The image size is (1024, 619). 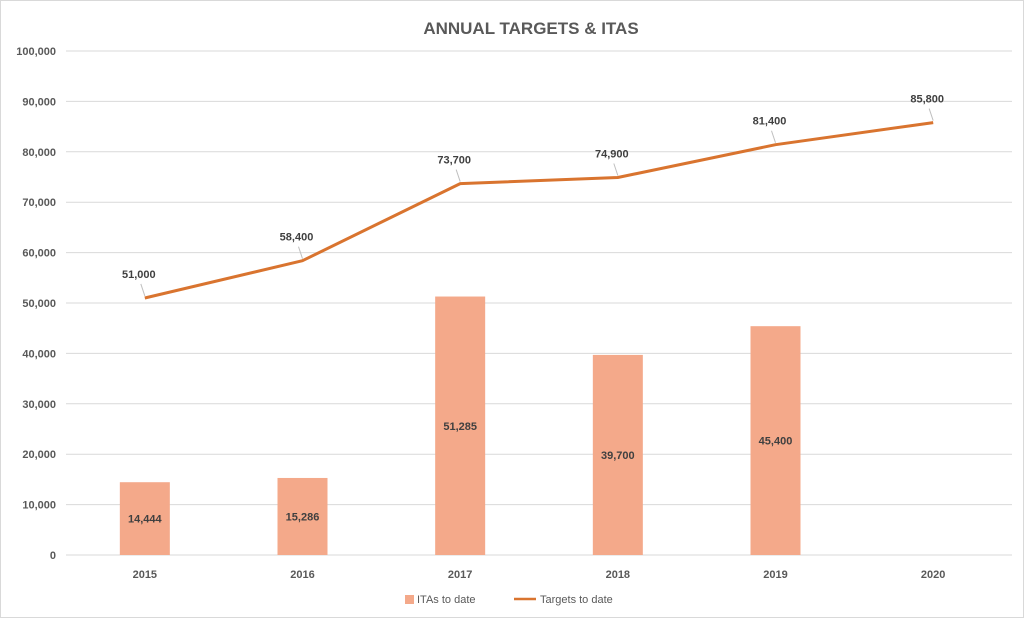 I want to click on x-axis: 2015 2016 2017 2018 2019 2020, so click(x=539, y=575).